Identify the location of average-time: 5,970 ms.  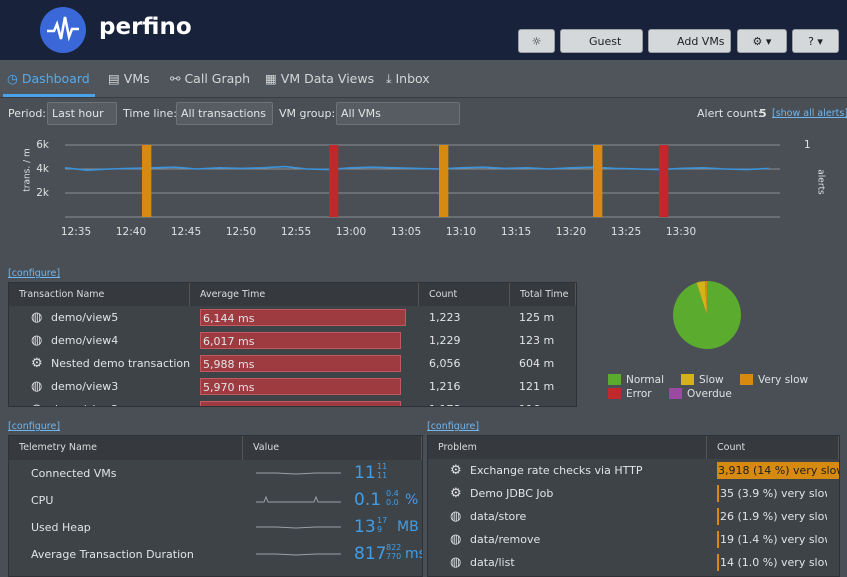
(300, 386).